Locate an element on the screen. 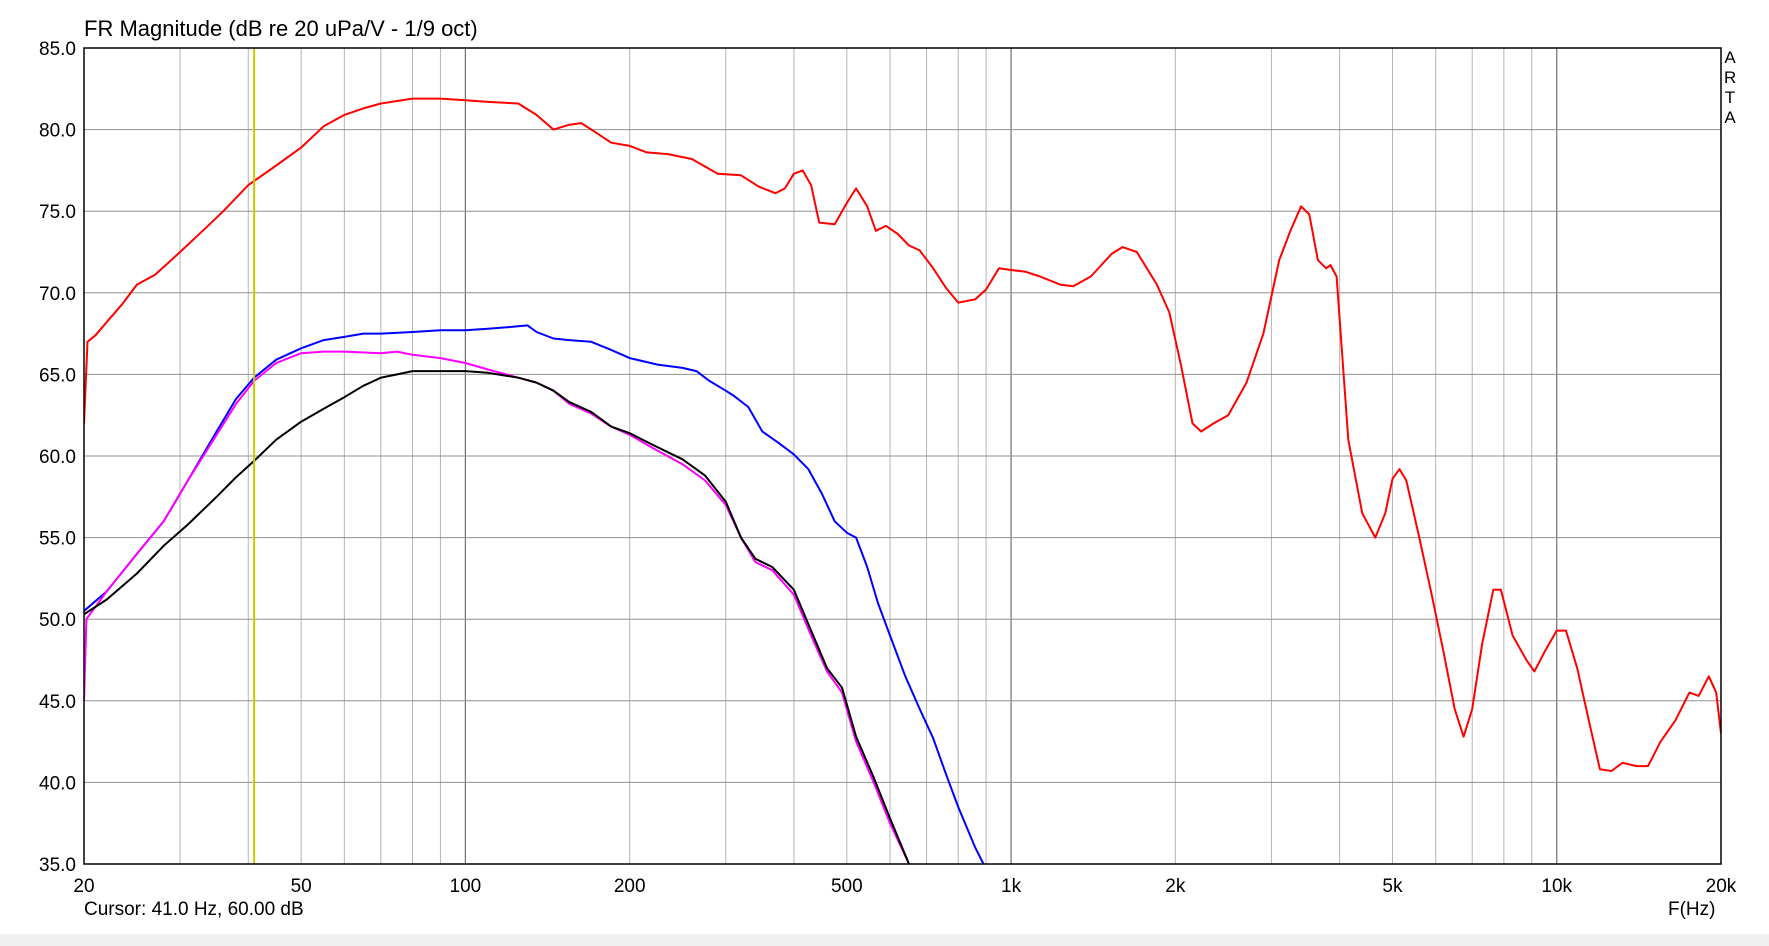 This screenshot has height=946, width=1769. x-tick-label: 50 is located at coordinates (301, 886).